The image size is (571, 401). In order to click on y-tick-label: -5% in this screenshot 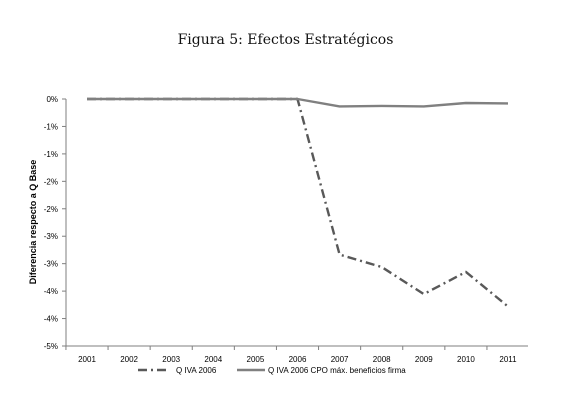, I will do `click(51, 346)`.